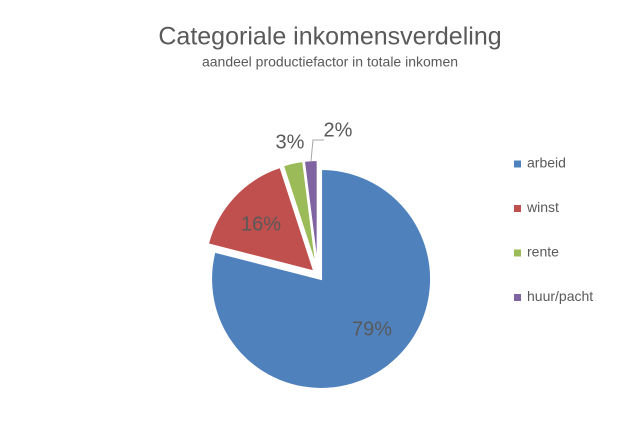 Image resolution: width=638 pixels, height=426 pixels. Describe the element at coordinates (338, 130) in the screenshot. I see `data-label: 2%` at that location.